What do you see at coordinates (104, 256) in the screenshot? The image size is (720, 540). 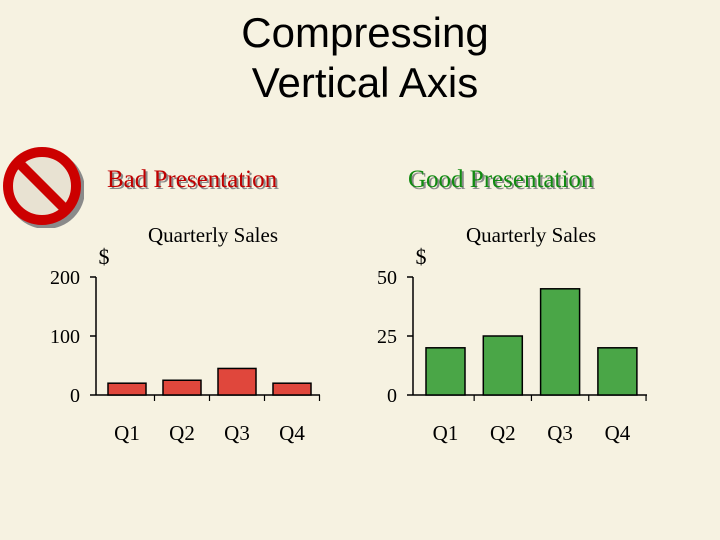 I see `chart1-ylabel: $` at bounding box center [104, 256].